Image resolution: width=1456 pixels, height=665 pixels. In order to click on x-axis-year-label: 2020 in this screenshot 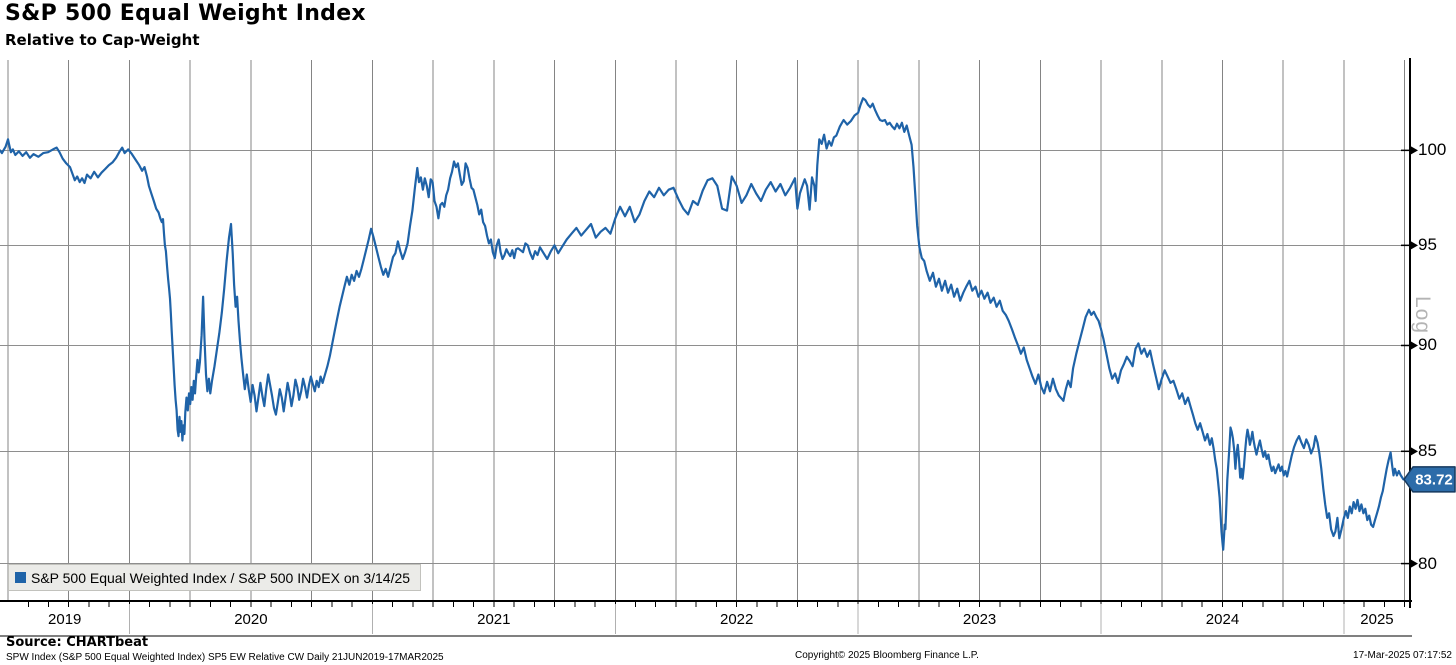, I will do `click(251, 619)`.